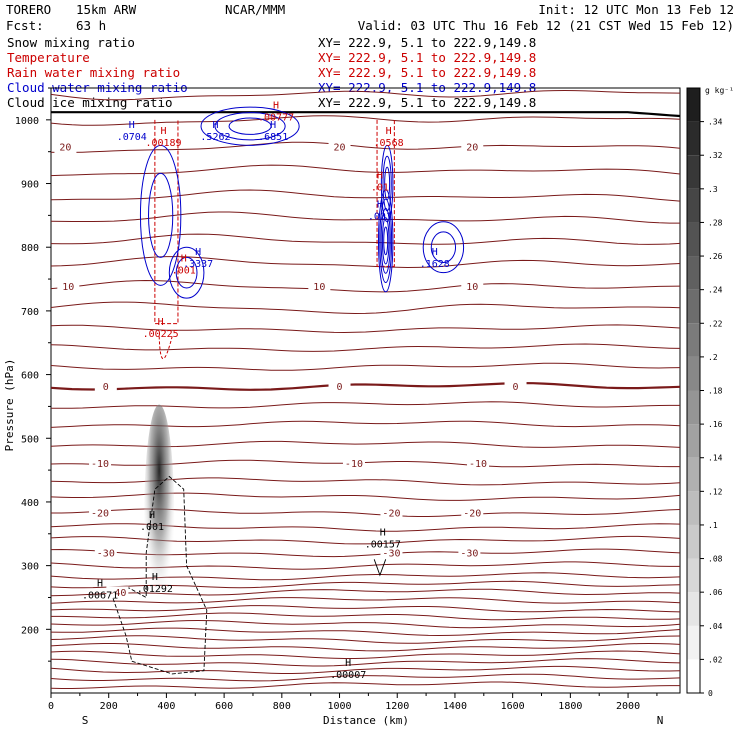  I want to click on maximum-value: .00225, so click(161, 334).